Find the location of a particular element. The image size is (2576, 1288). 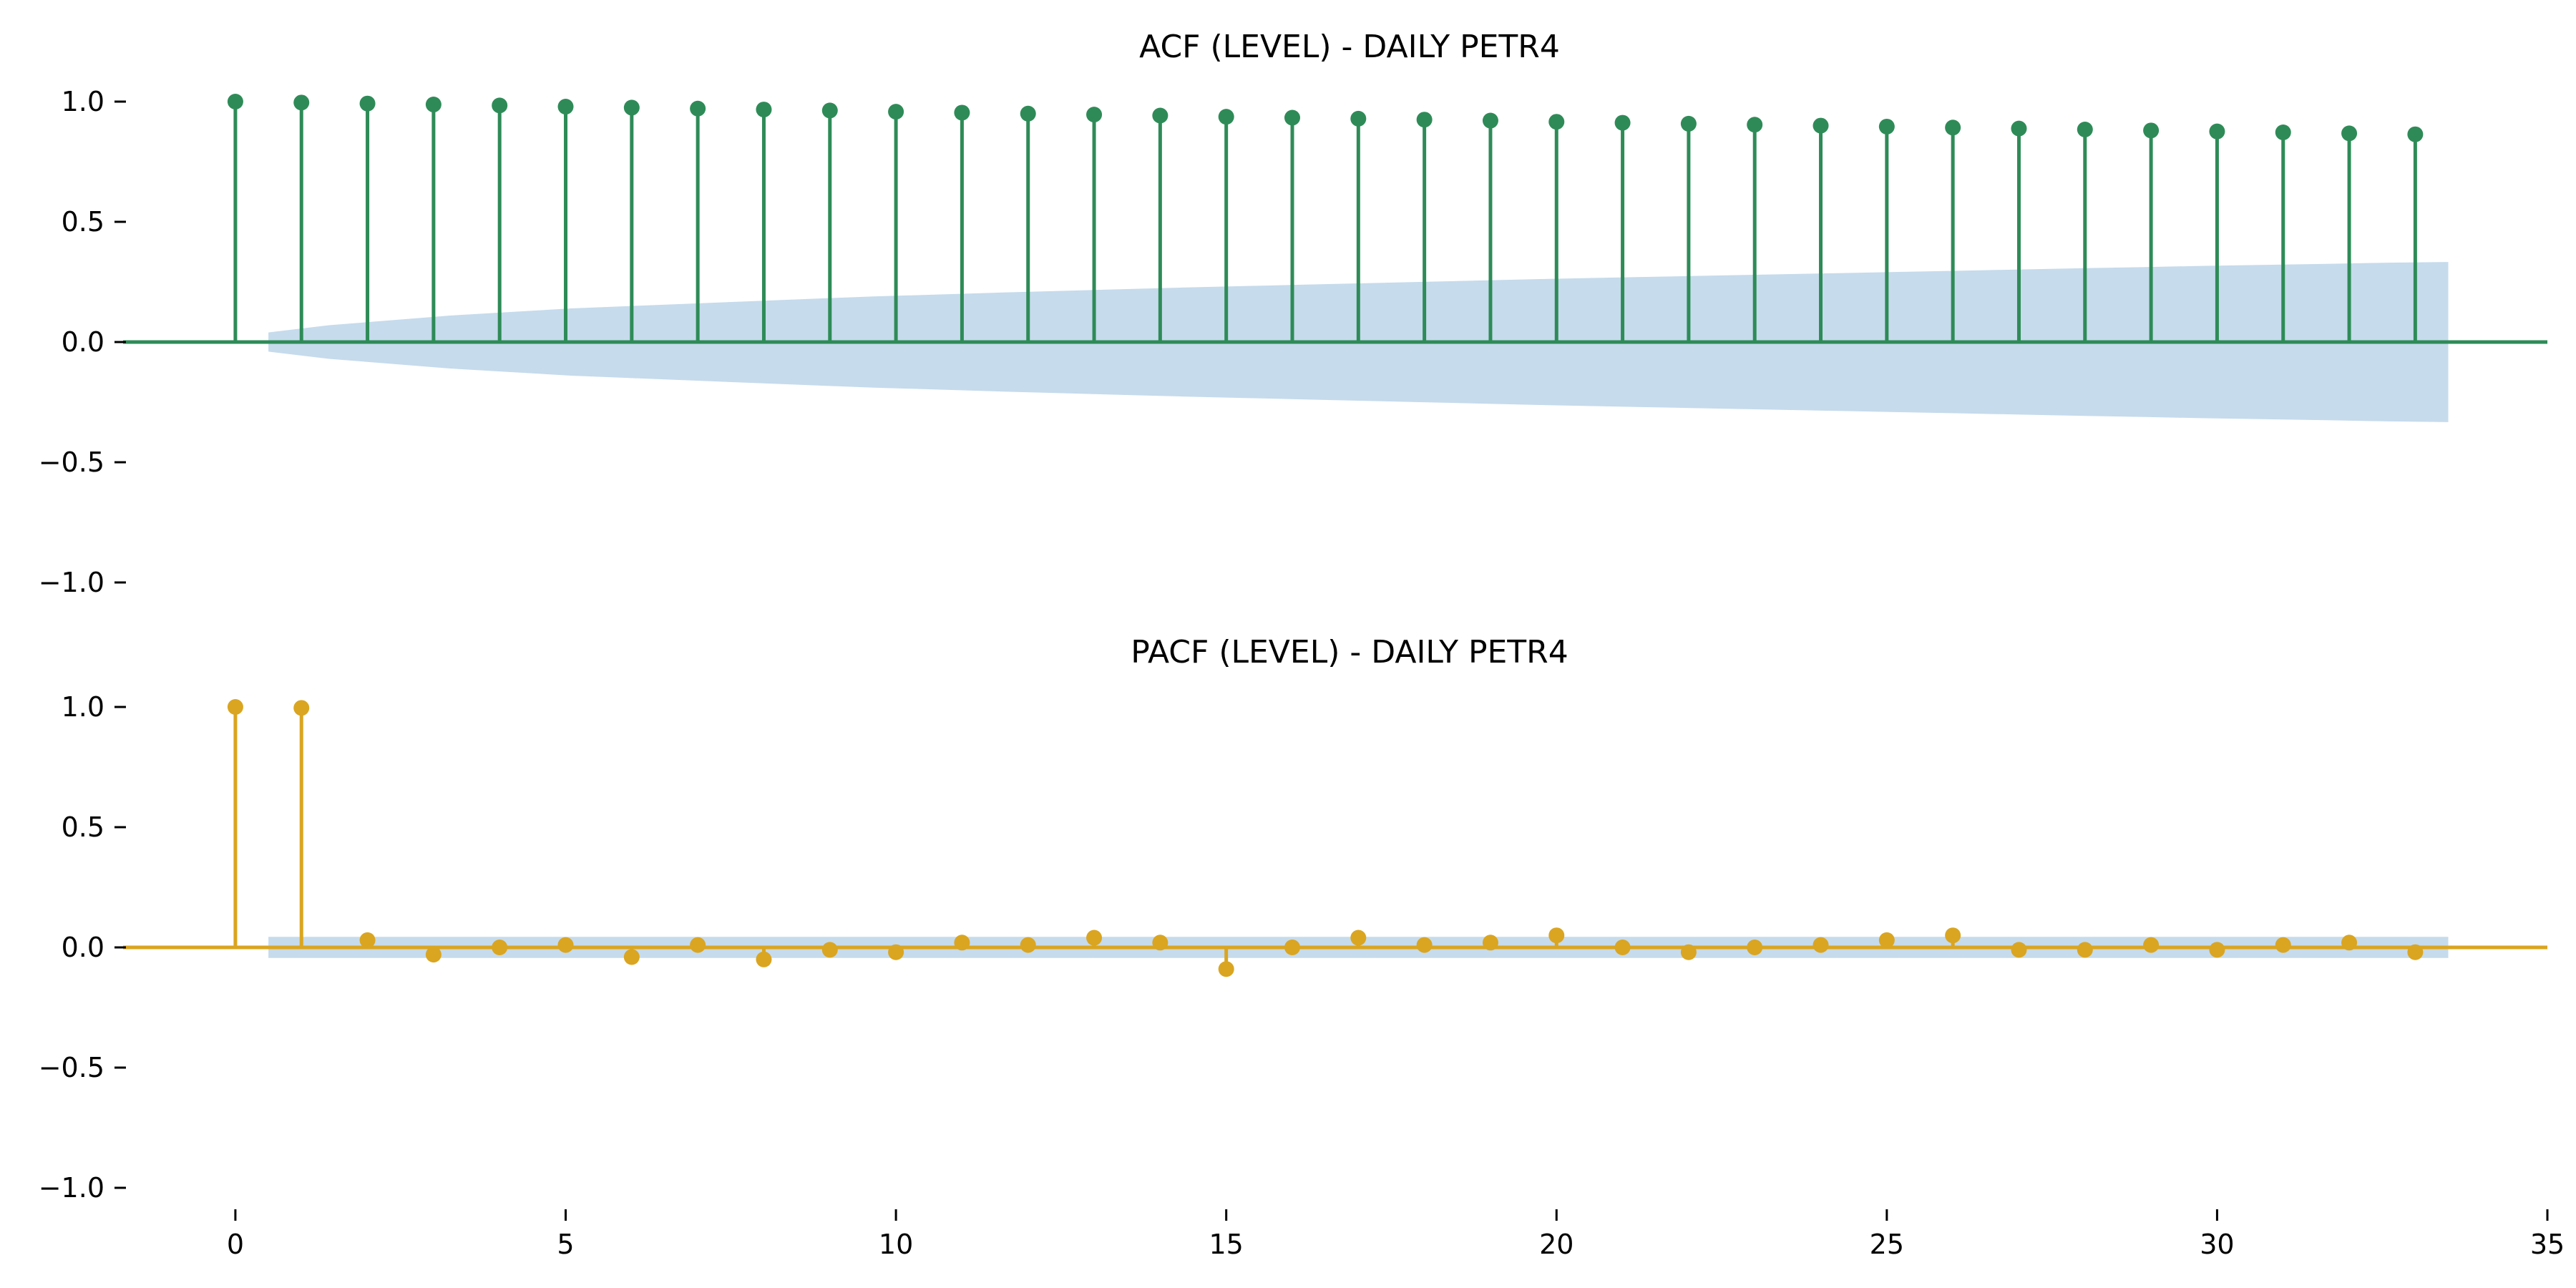

acf-title: ACF (LEVEL) - DAILY PETR4 is located at coordinates (1349, 47).